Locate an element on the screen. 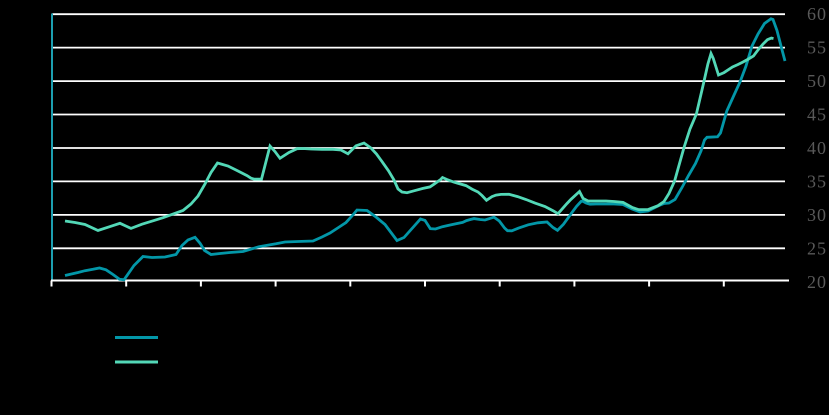 This screenshot has height=415, width=829. svg-text: 55 is located at coordinates (817, 48).